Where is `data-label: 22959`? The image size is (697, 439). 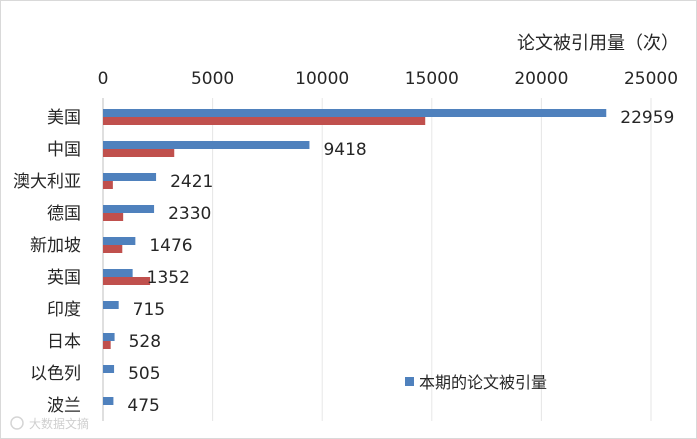
data-label: 22959 is located at coordinates (647, 118).